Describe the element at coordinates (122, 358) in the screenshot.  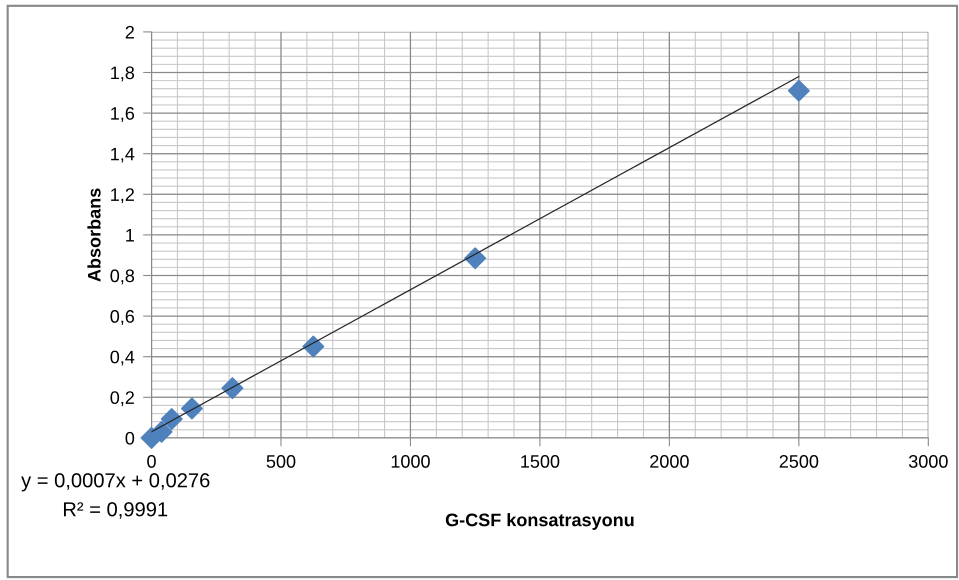
I see `y-tick-label: 0,4` at that location.